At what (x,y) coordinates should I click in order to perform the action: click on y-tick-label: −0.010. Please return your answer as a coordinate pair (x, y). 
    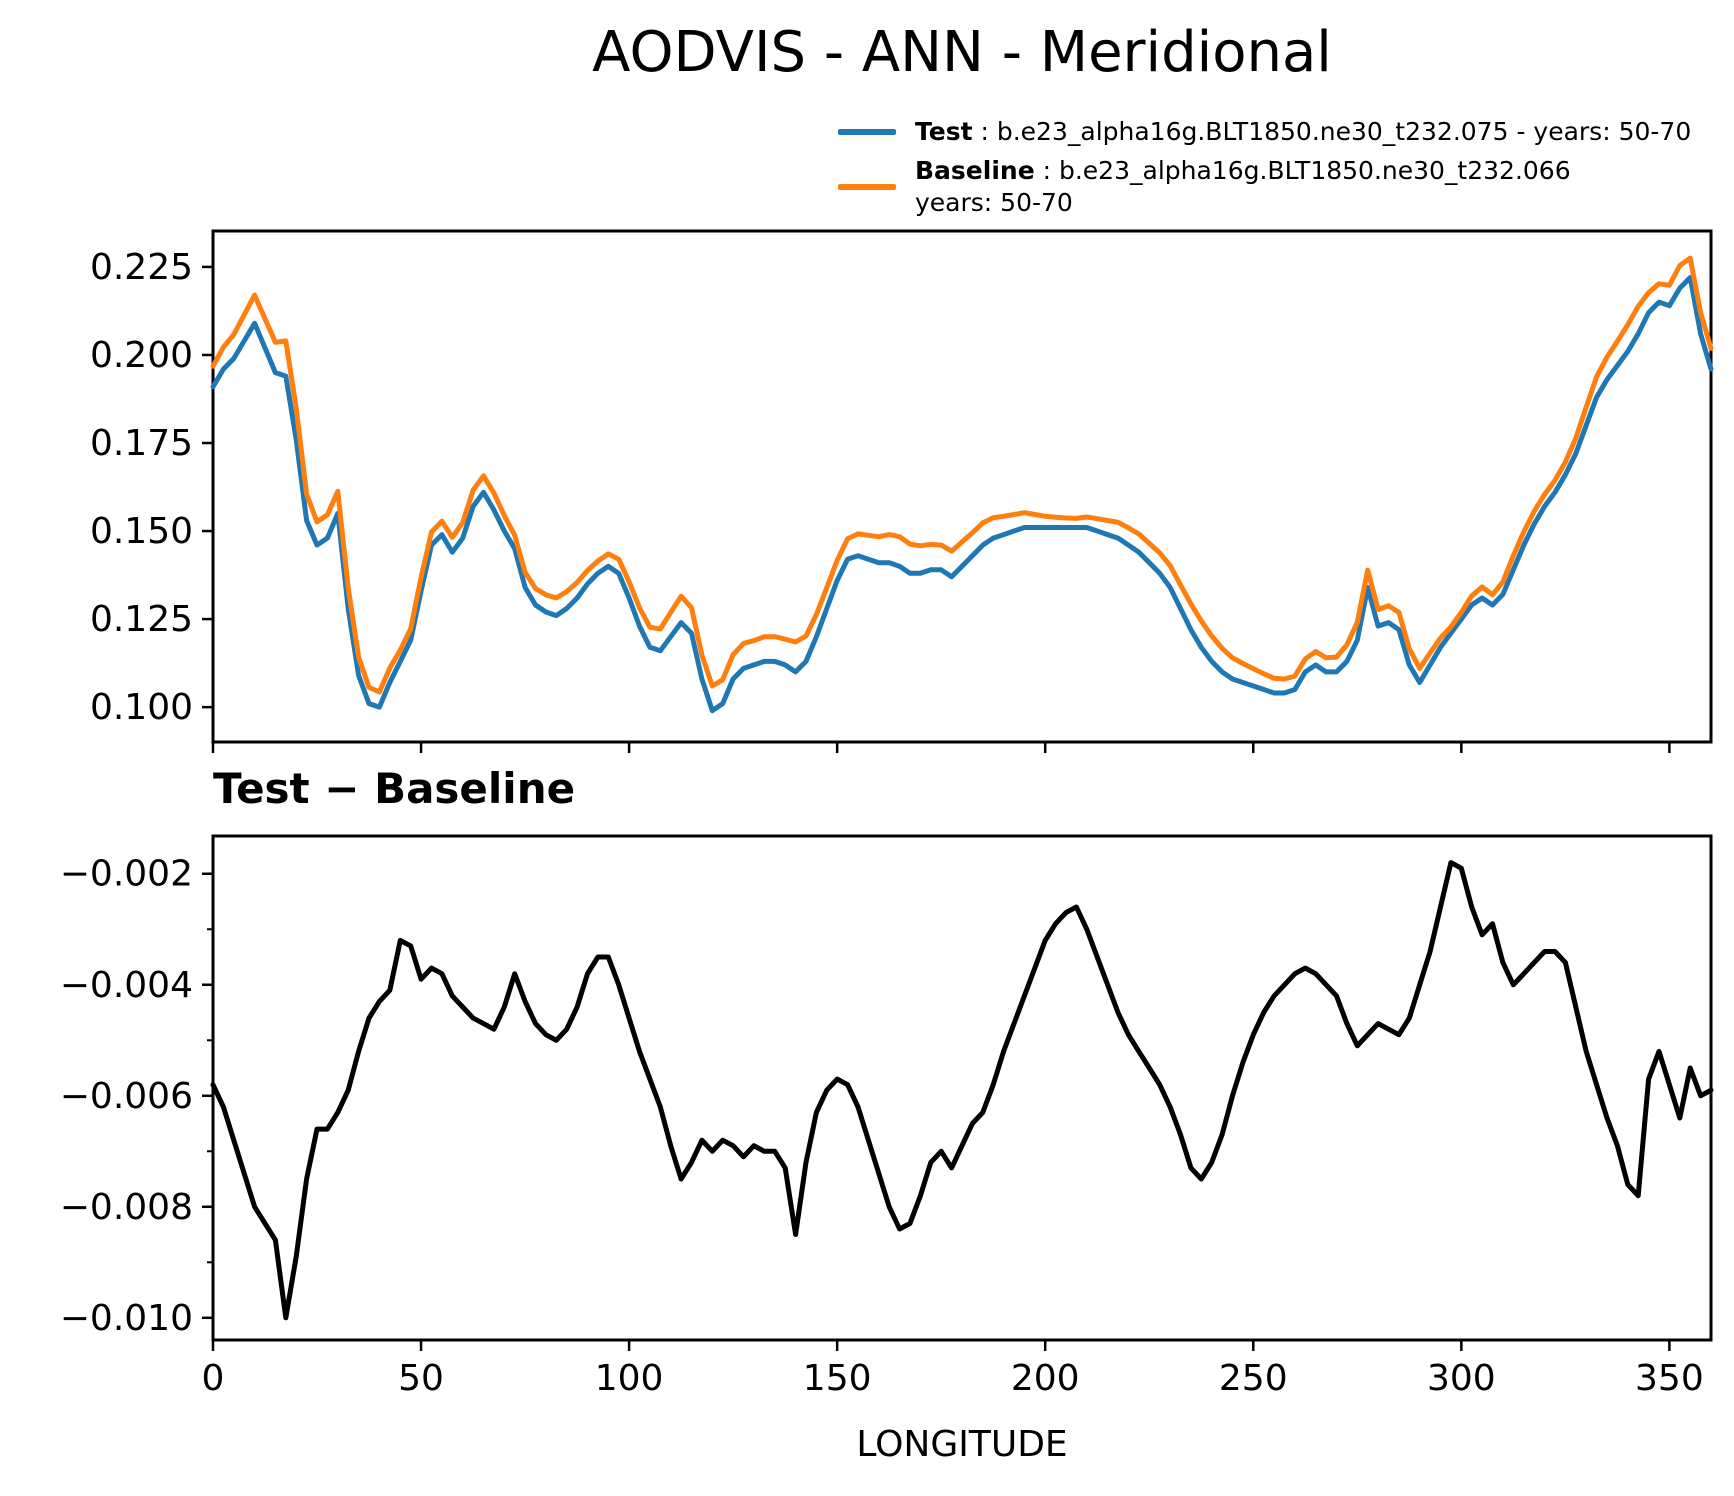
    Looking at the image, I should click on (126, 1318).